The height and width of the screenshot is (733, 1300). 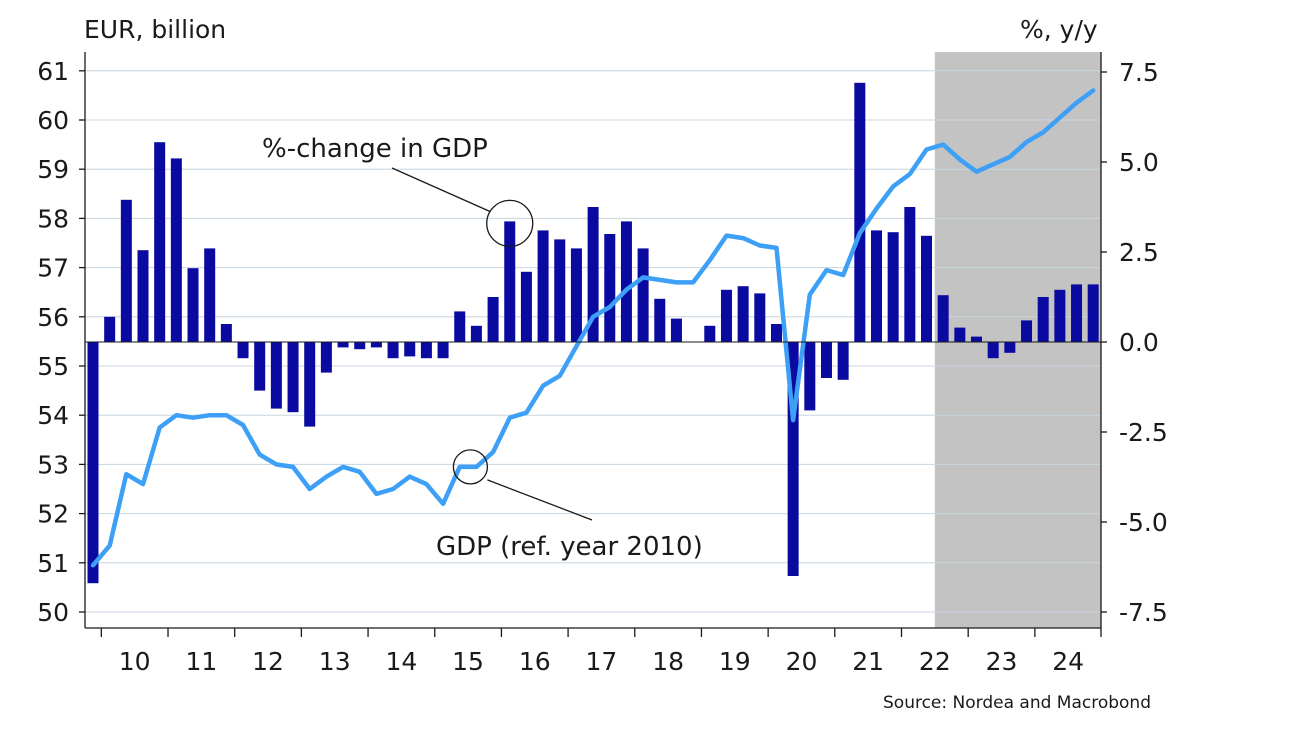 I want to click on left-tick-label: 61, so click(x=53, y=71).